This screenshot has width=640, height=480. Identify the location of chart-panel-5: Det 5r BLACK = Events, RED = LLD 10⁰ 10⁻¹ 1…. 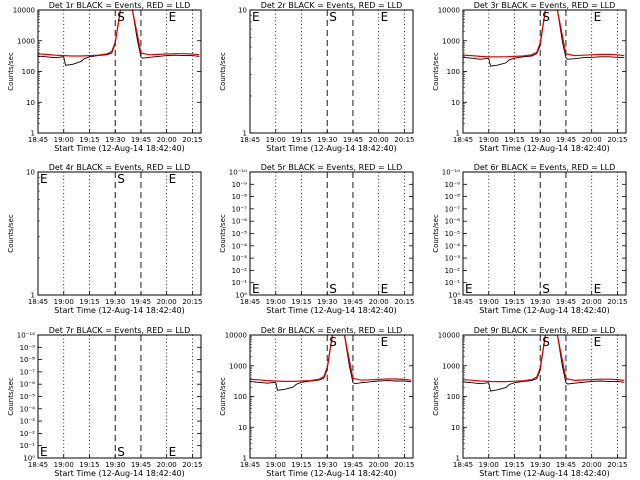
(317, 239).